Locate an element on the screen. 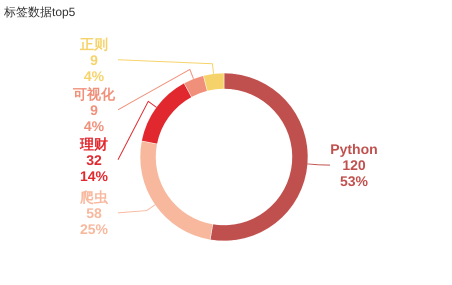  slice-label: Python is located at coordinates (354, 149).